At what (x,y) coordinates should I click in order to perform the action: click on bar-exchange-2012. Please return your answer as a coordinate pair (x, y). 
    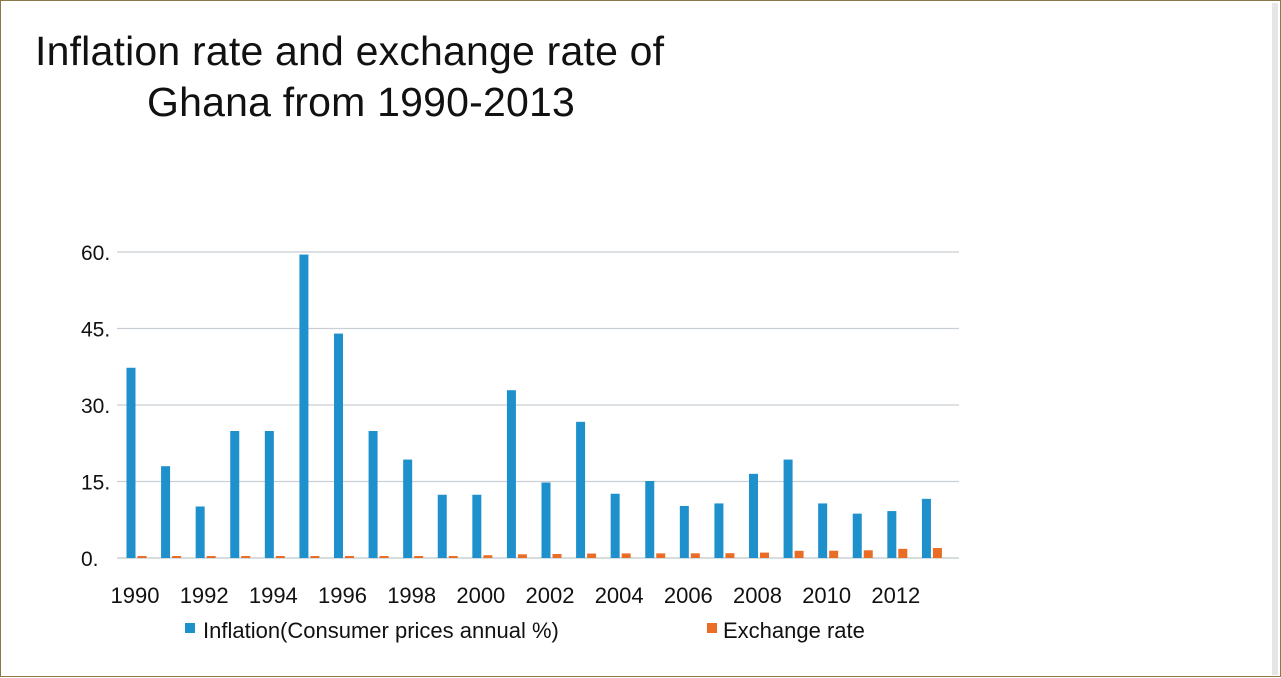
    Looking at the image, I should click on (903, 553).